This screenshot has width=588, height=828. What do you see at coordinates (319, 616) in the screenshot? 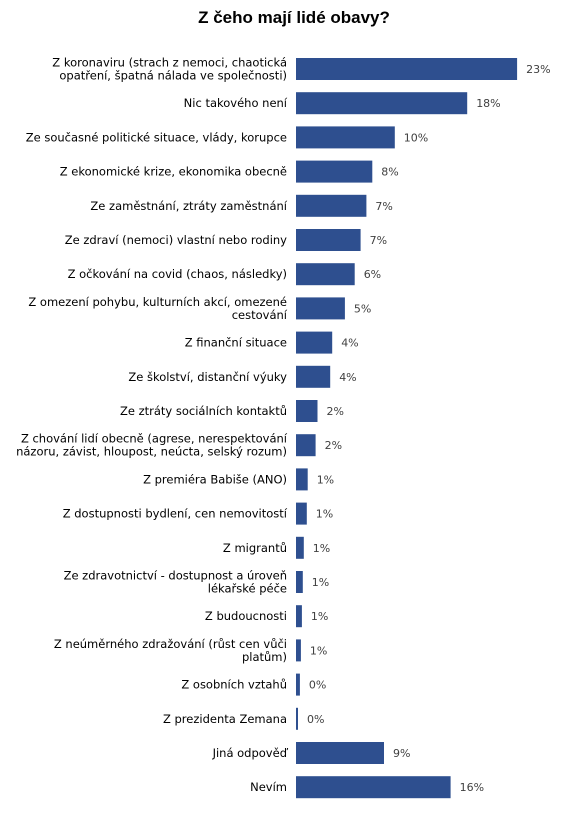
I see `value-label-17: 1%` at bounding box center [319, 616].